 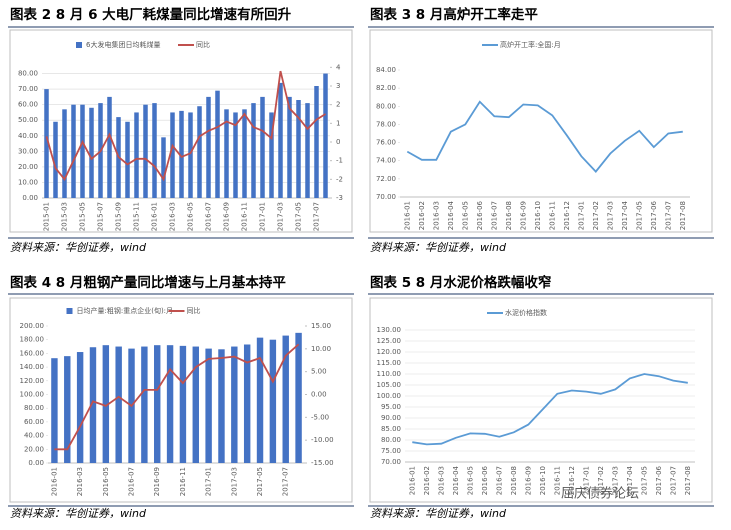 I want to click on y-tick-label: 90.00, so click(x=391, y=418).